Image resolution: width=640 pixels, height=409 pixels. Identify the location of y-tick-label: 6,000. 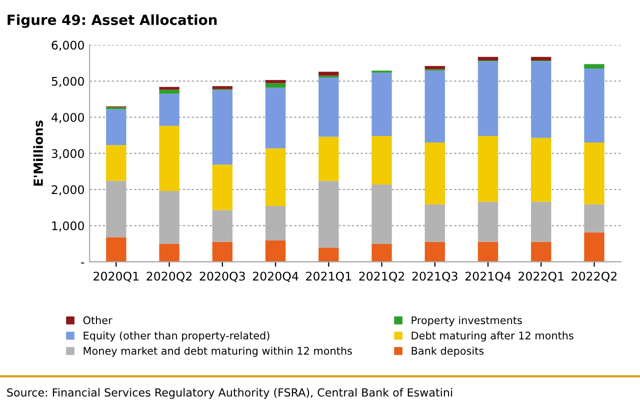
(68, 45).